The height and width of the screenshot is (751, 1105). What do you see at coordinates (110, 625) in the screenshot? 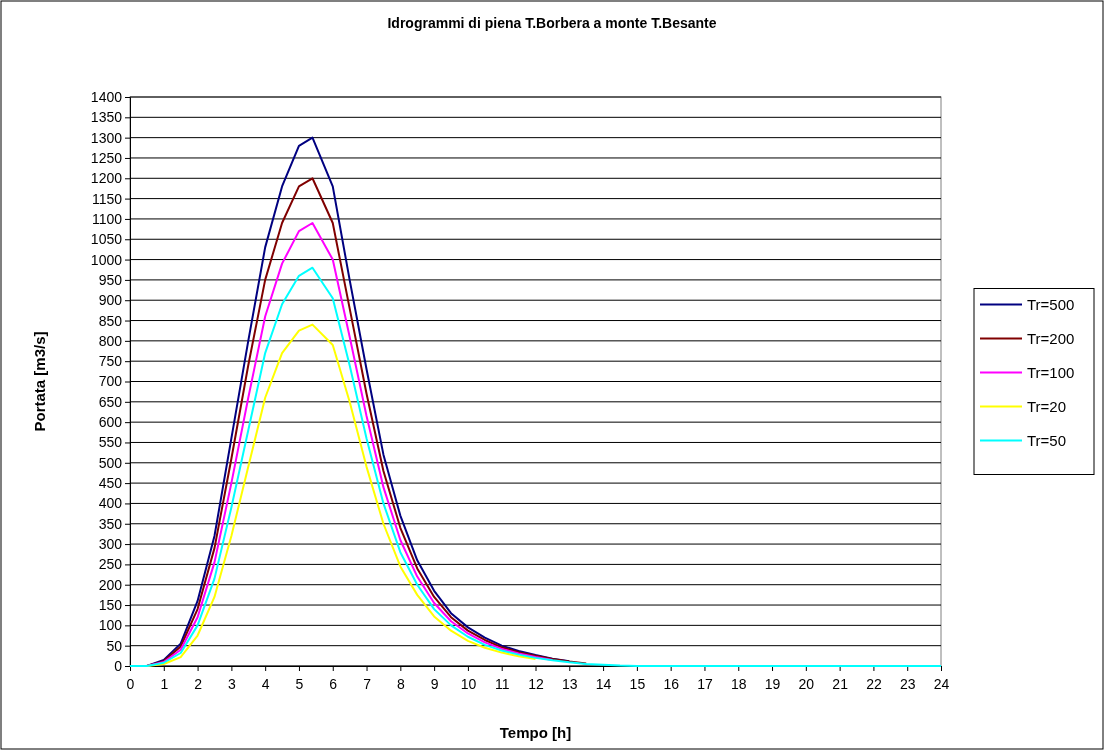
I see `y-tick-label: 100` at bounding box center [110, 625].